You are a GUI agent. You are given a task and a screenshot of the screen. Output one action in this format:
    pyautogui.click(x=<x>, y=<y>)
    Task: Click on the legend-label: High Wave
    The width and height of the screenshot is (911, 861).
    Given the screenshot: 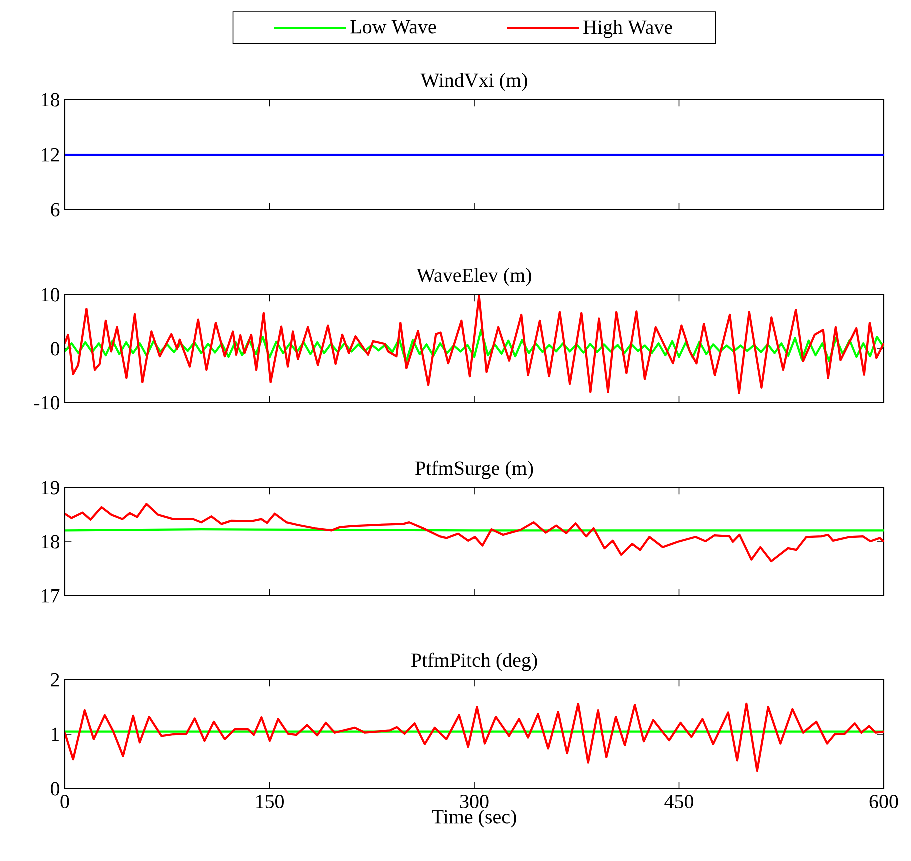 What is the action you would take?
    pyautogui.click(x=628, y=29)
    